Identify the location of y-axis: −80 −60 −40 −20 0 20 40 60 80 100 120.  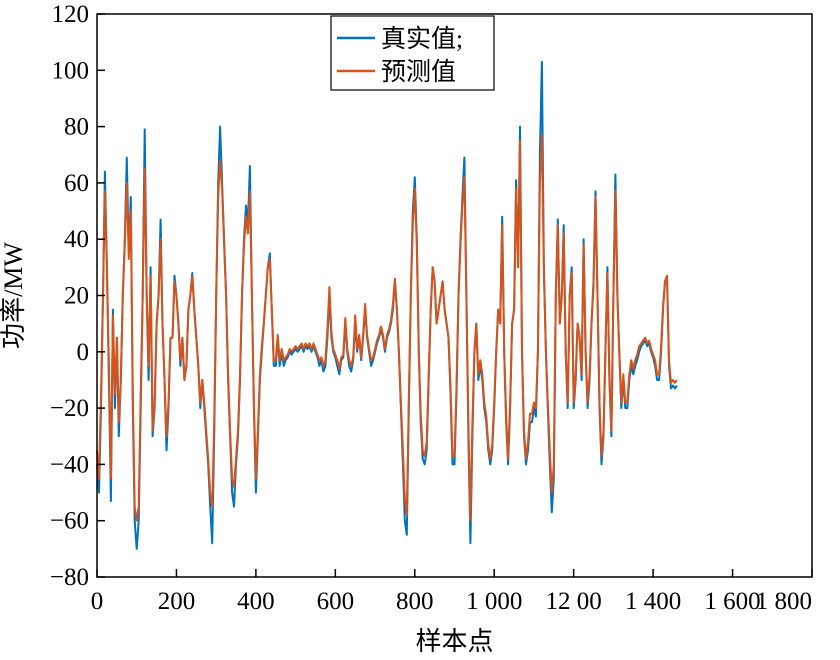
(77, 296).